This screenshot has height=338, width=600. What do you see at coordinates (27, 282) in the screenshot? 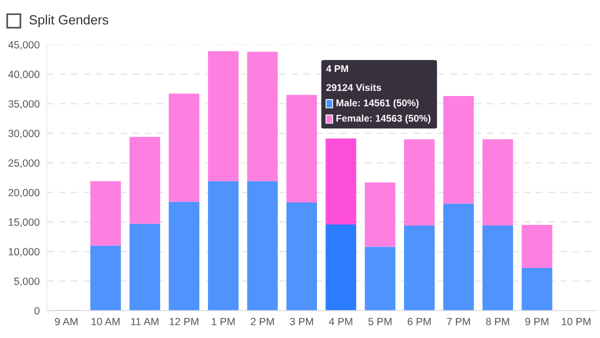
I see `y-tick-label: 5,000` at bounding box center [27, 282].